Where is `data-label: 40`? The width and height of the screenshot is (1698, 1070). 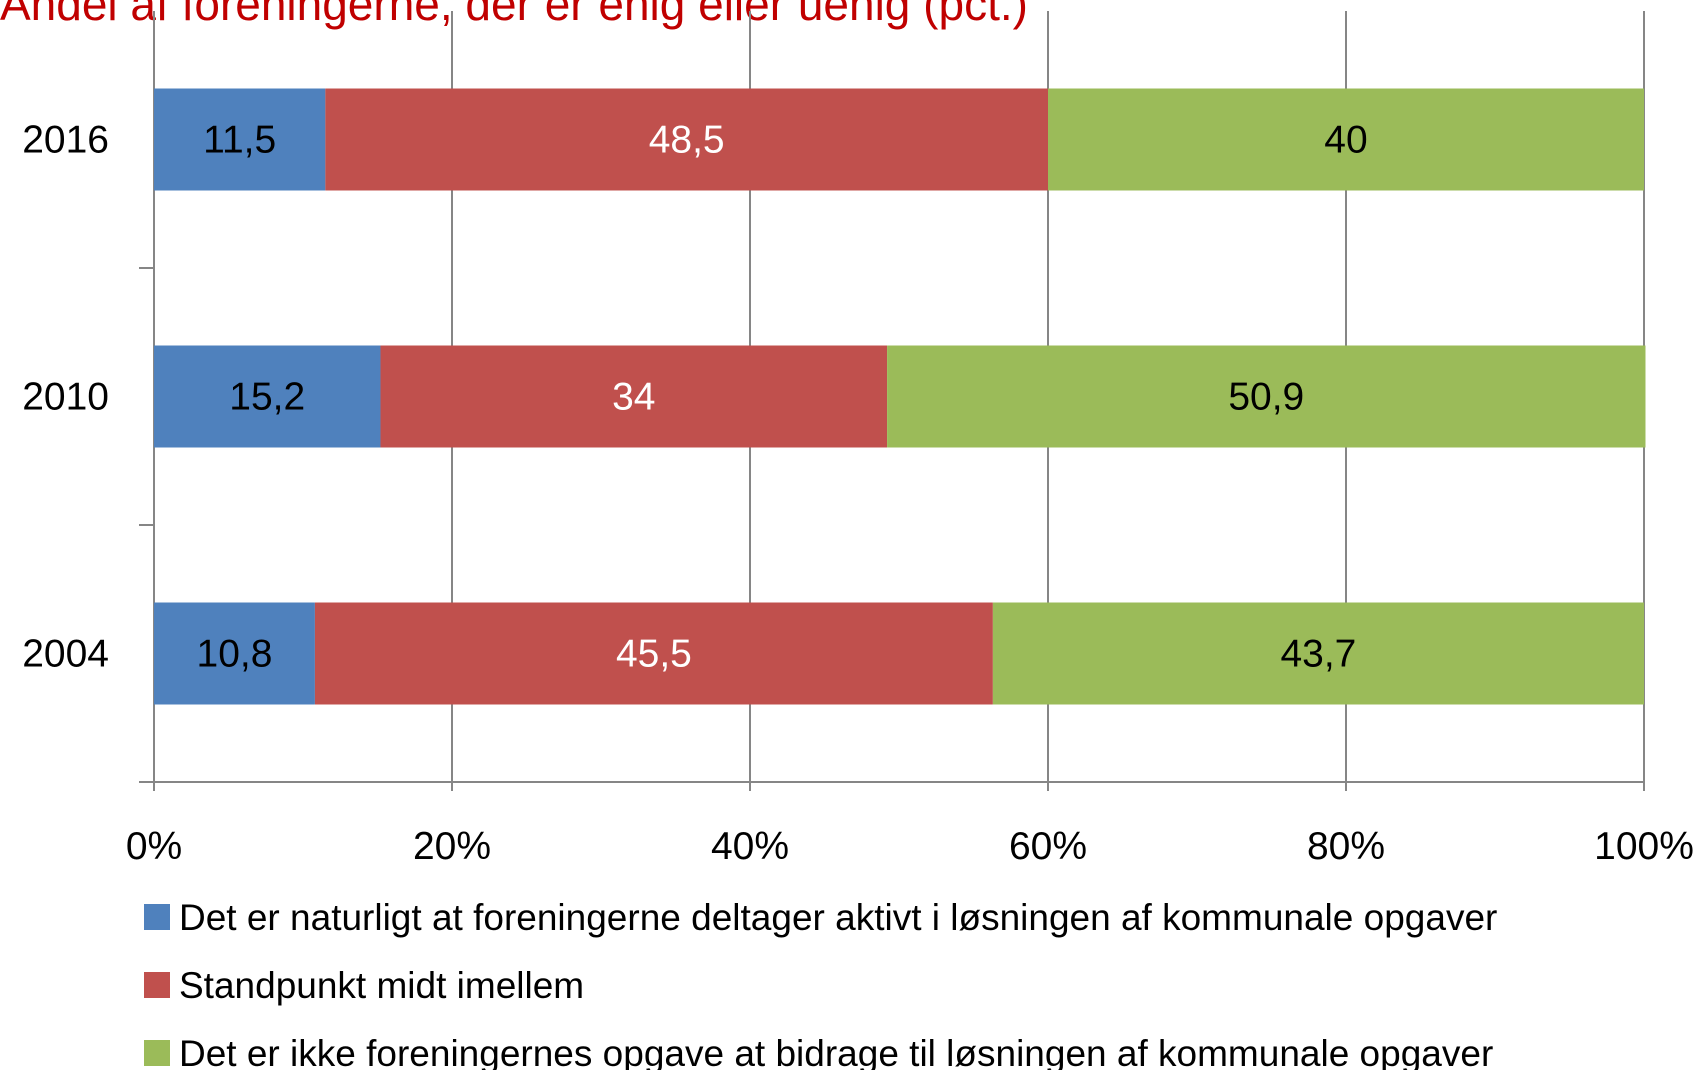
data-label: 40 is located at coordinates (1345, 140).